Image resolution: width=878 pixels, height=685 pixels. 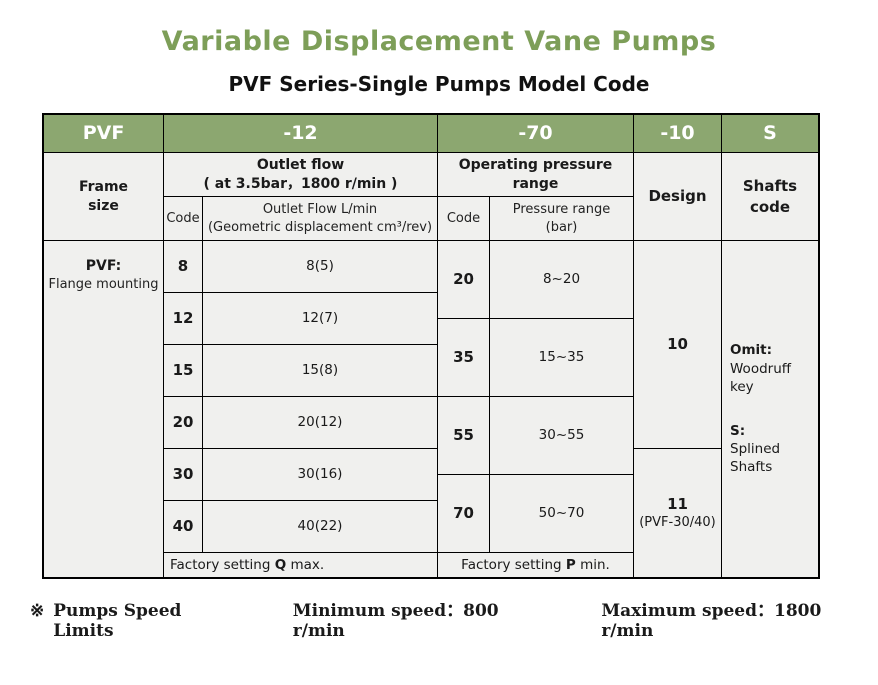 I want to click on flow-value-8: 8(5), so click(x=320, y=266).